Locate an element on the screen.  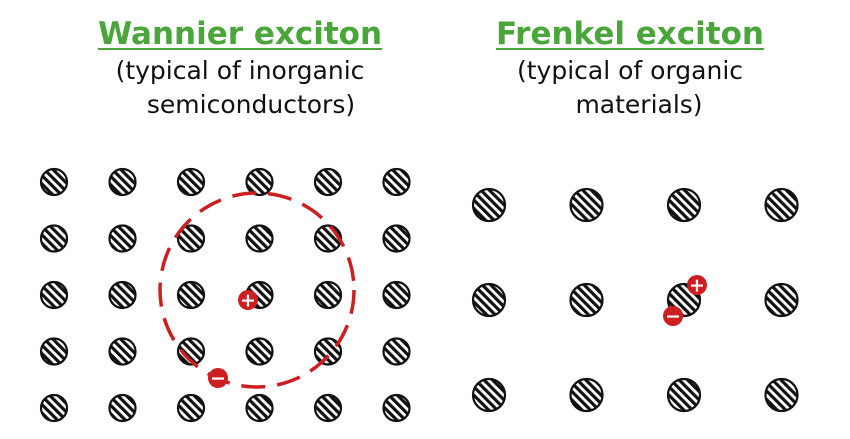
frenkel-title: Frenkel exciton is located at coordinates (629, 34).